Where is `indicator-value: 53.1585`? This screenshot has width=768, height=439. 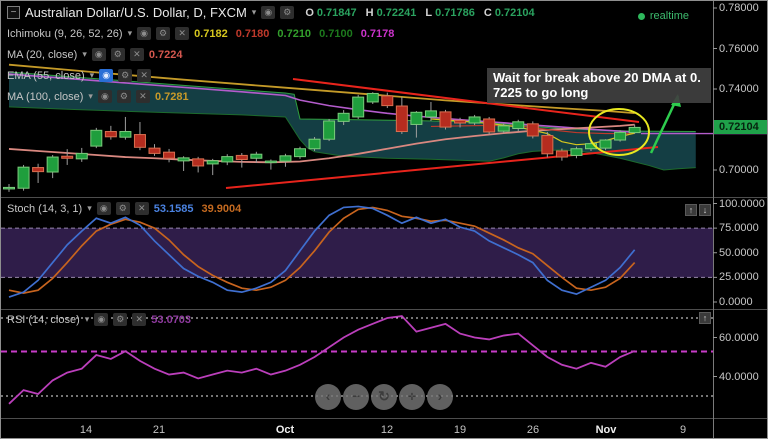
indicator-value: 53.1585 is located at coordinates (173, 208).